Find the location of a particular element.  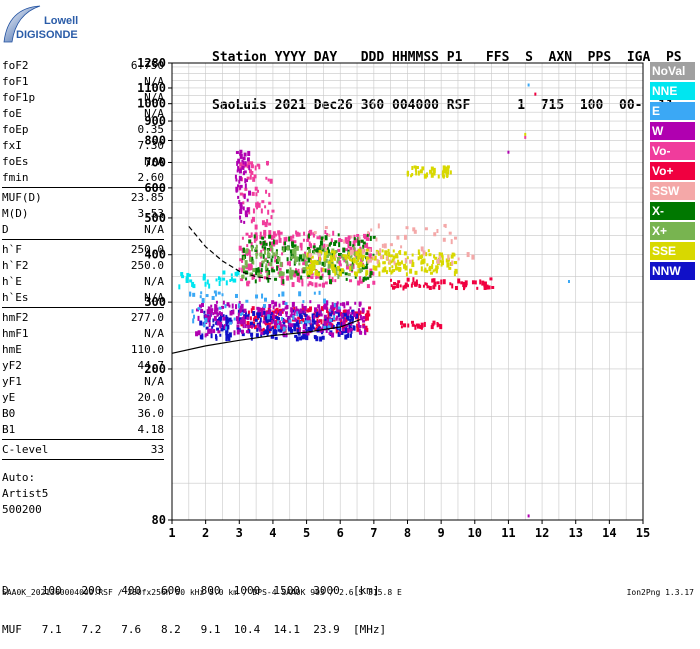

param-name: yF1 is located at coordinates (12, 381).